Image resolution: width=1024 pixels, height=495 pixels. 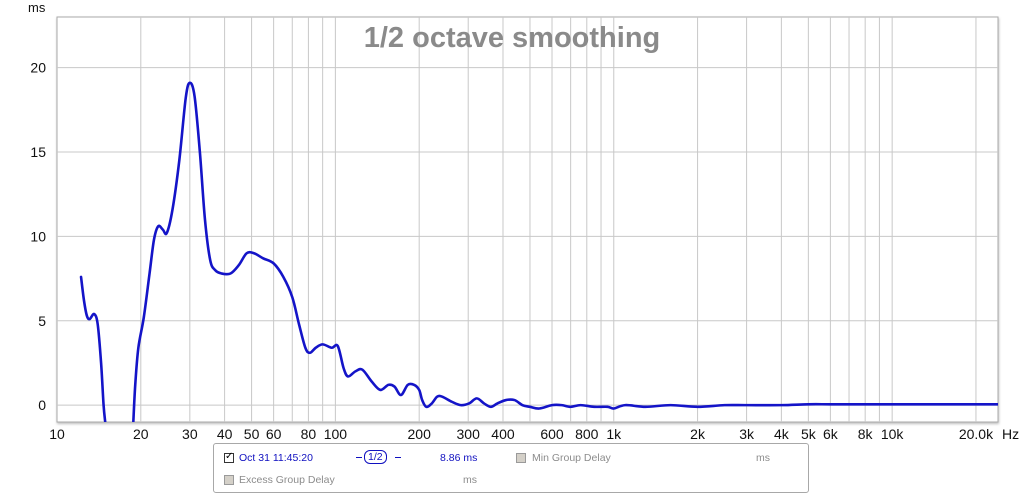 I want to click on x-tick-label: 30, so click(x=190, y=434).